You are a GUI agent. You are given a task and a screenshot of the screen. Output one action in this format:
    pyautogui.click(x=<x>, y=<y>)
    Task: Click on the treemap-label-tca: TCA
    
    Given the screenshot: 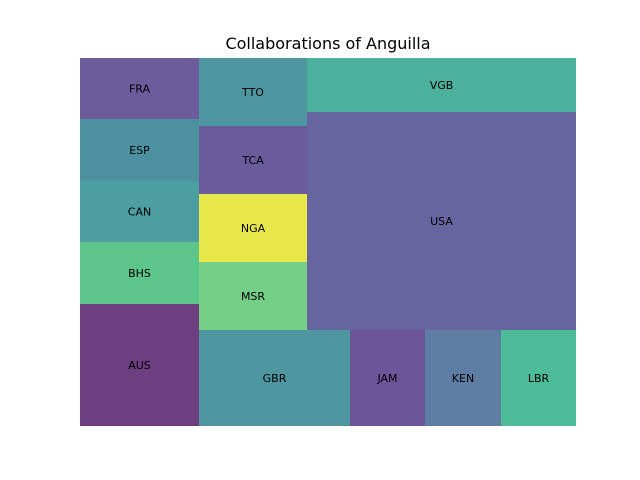 What is the action you would take?
    pyautogui.click(x=252, y=160)
    